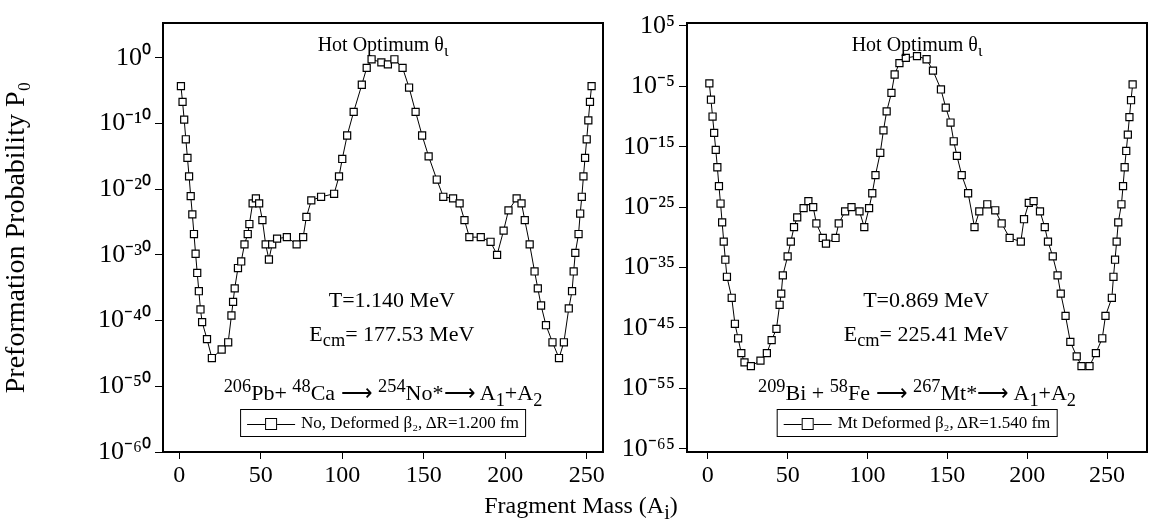  Describe the element at coordinates (657, 24) in the screenshot. I see `y-tick-label: 10⁵` at that location.